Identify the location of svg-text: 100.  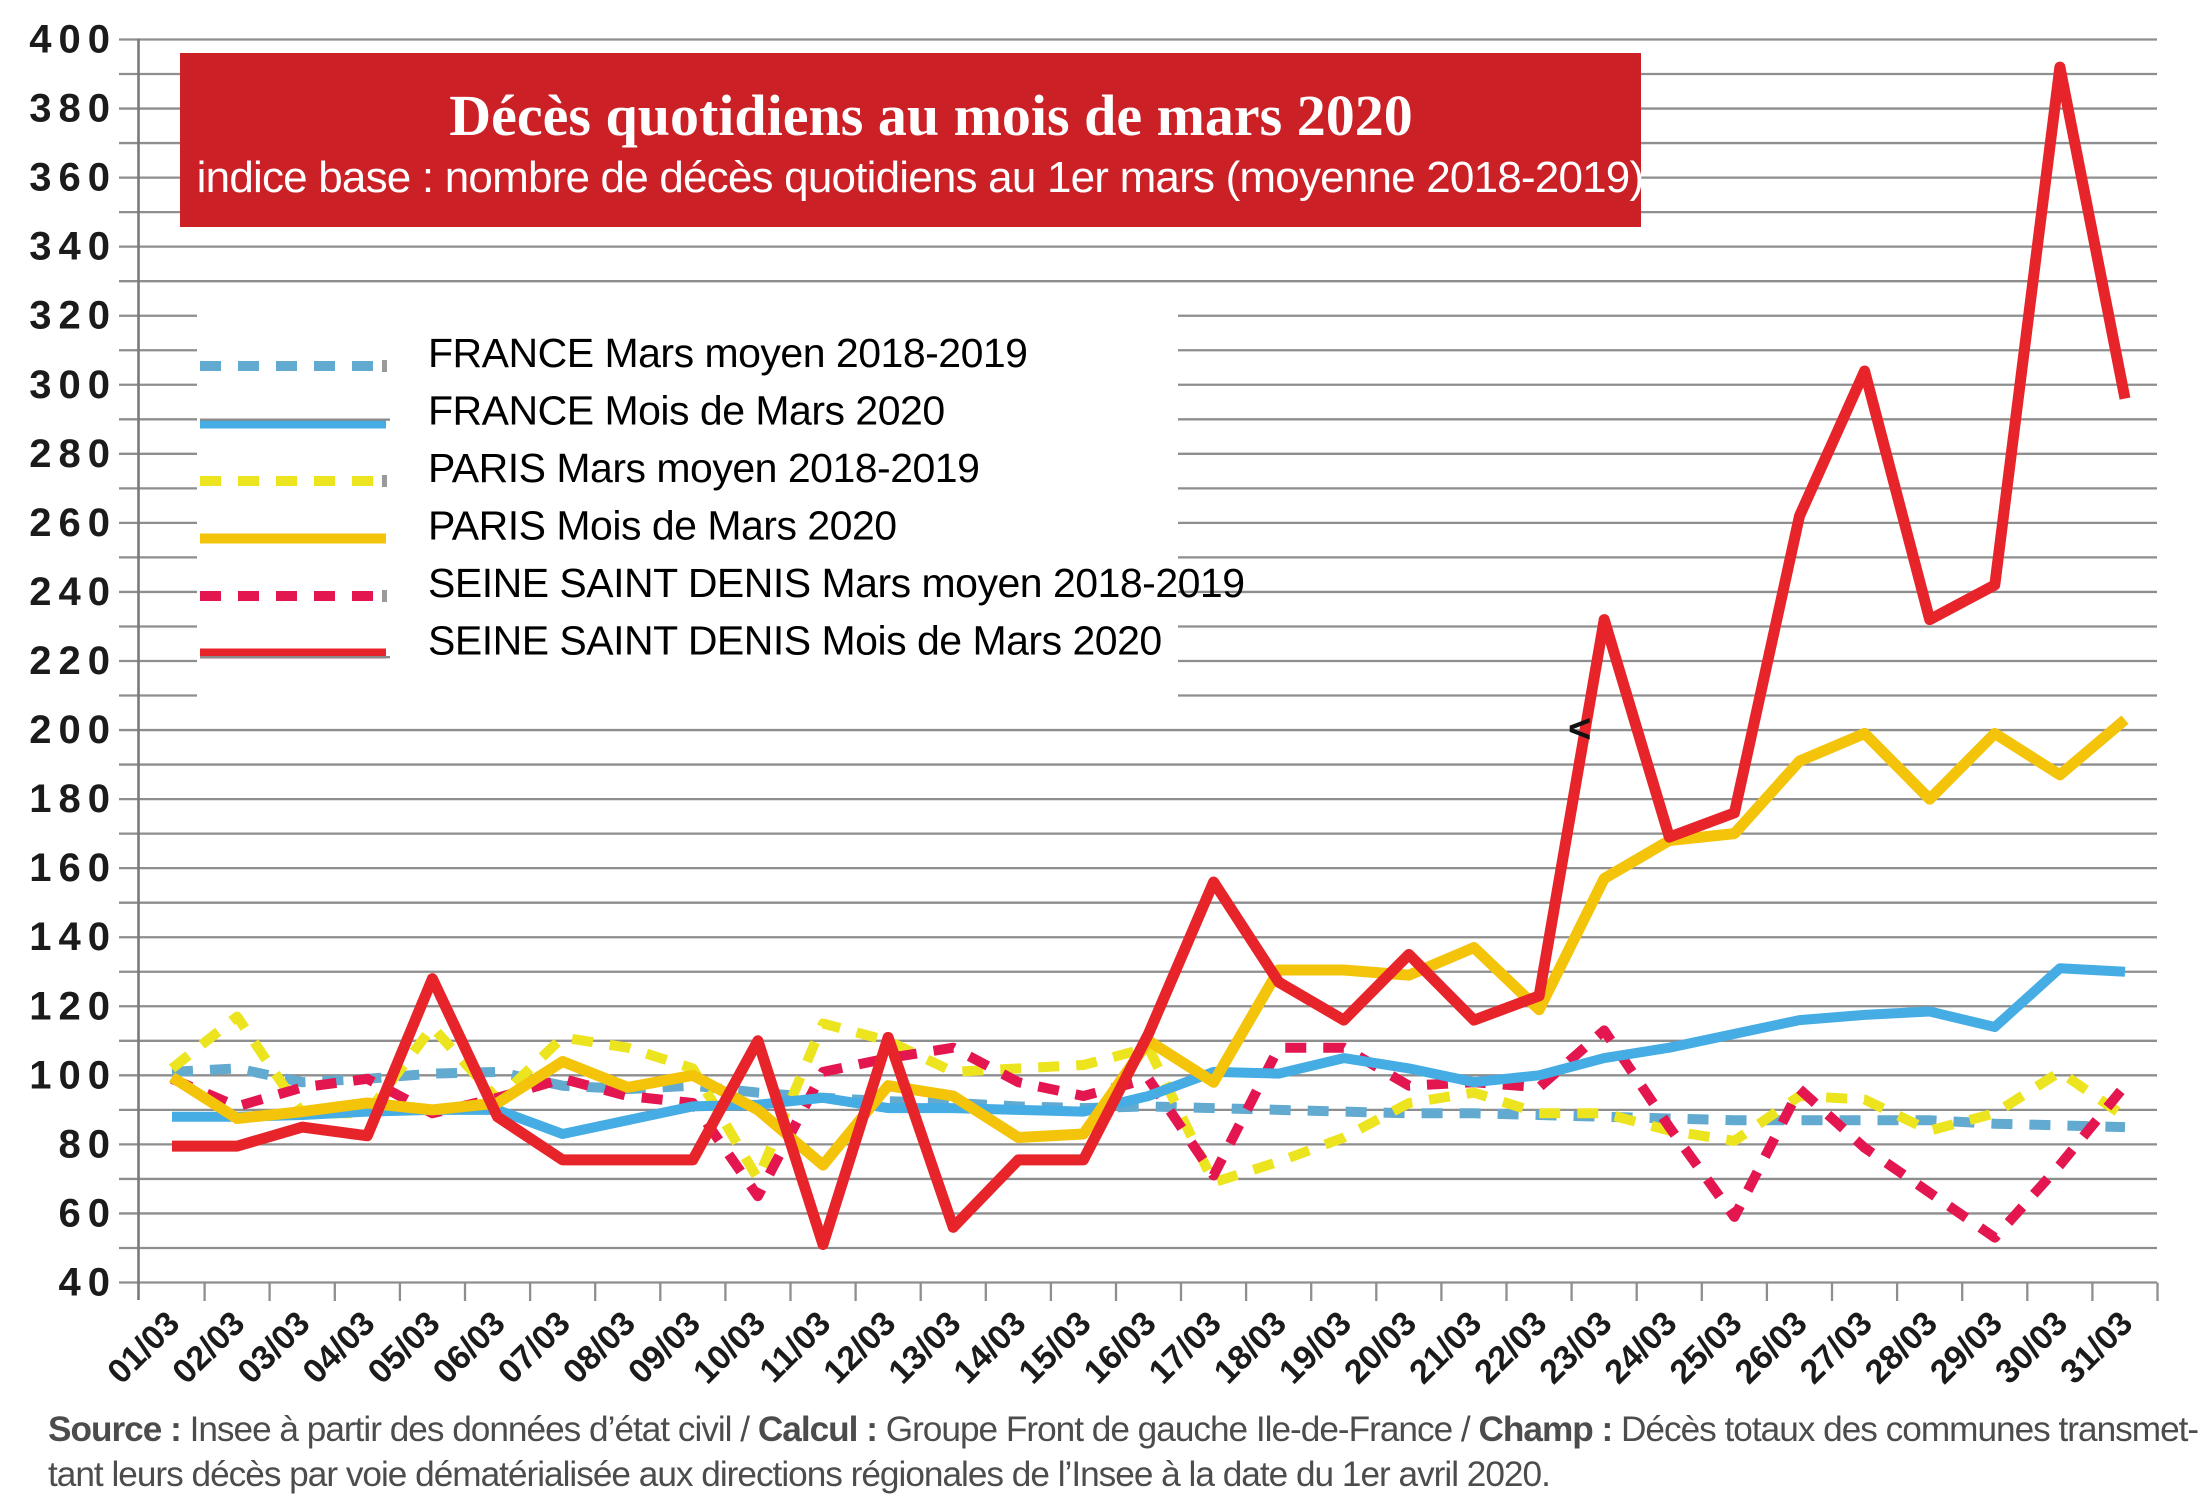
(73, 1075).